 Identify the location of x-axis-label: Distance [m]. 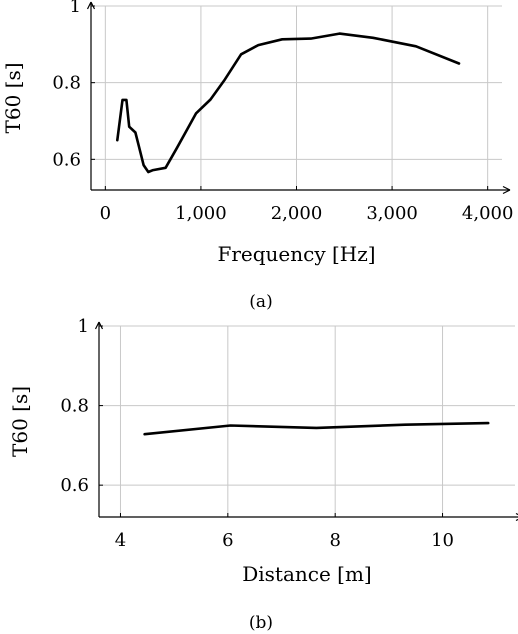
(307, 574).